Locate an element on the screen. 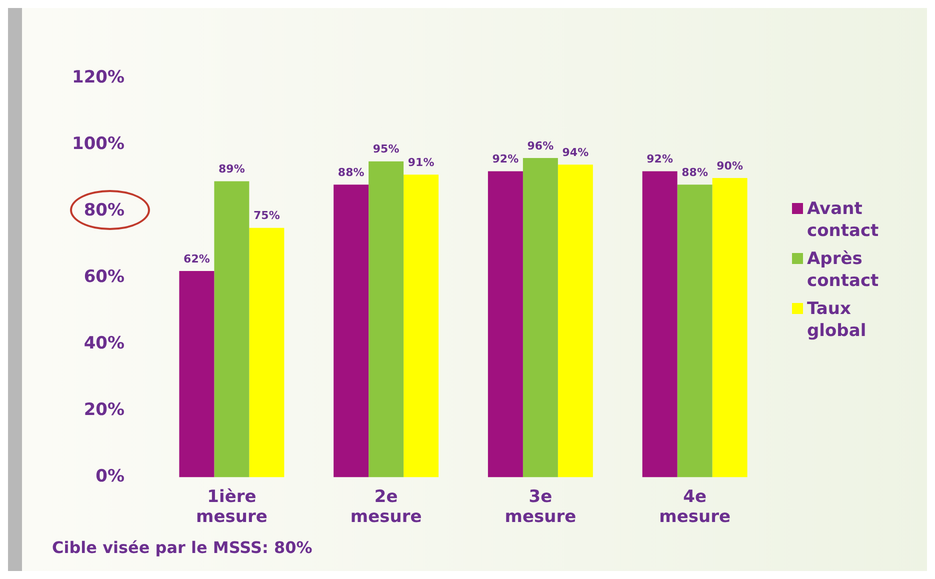  data-label: 90% is located at coordinates (729, 165).